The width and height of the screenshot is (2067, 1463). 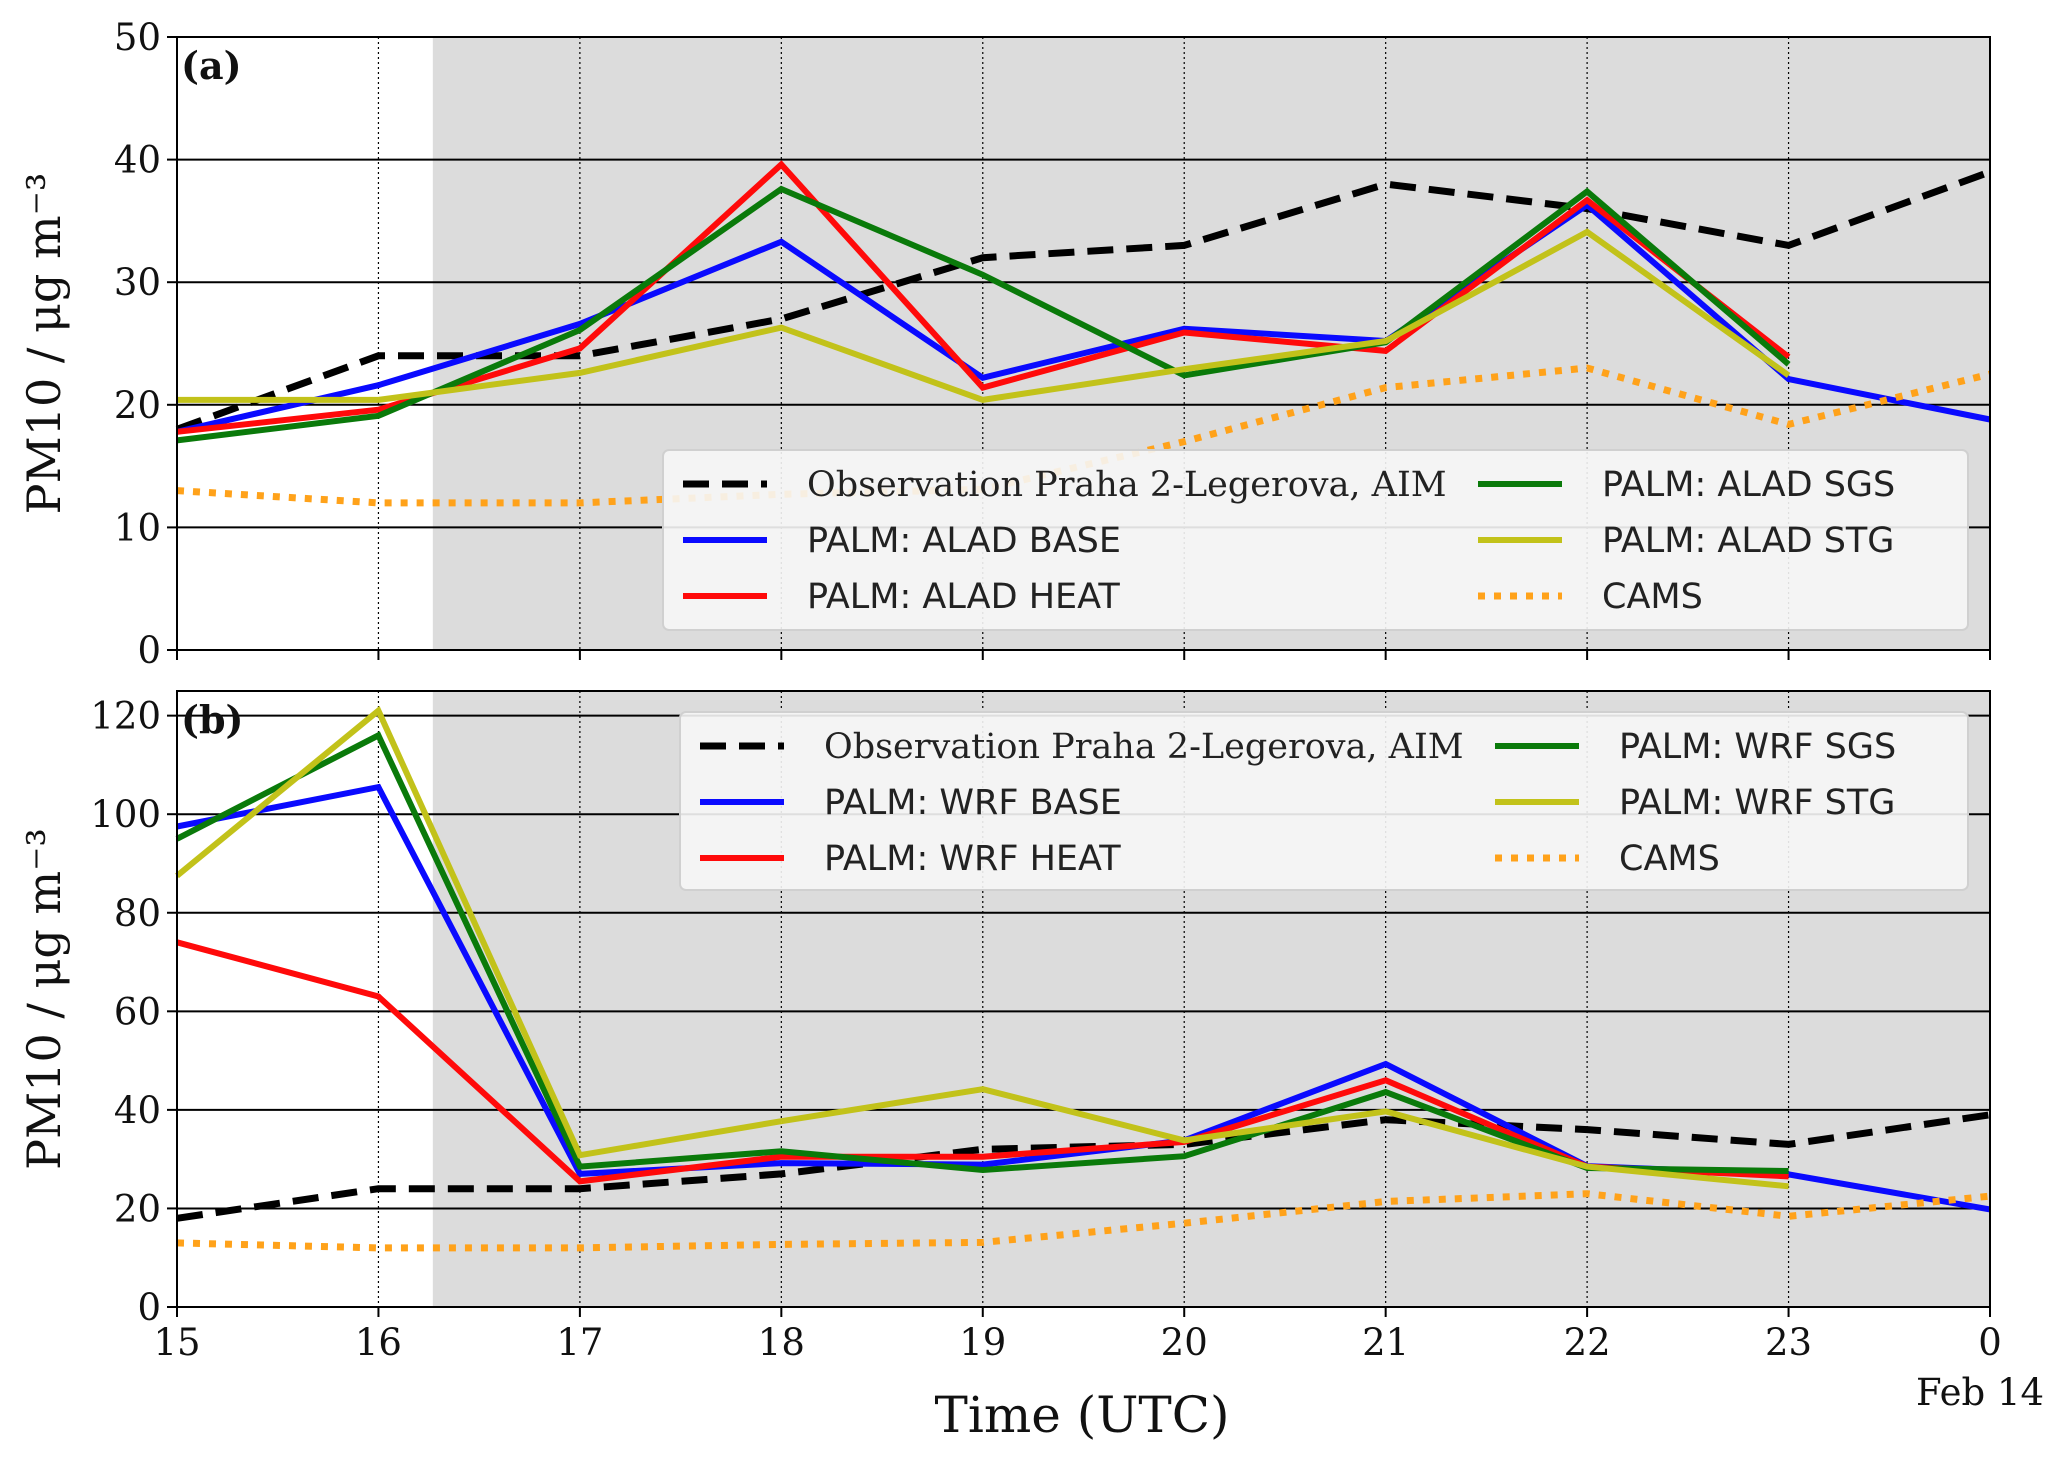 What do you see at coordinates (1980, 1392) in the screenshot?
I see `date-label: Feb 14` at bounding box center [1980, 1392].